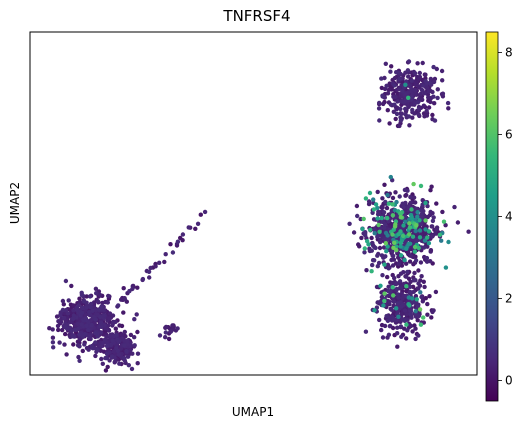 The width and height of the screenshot is (526, 431). I want to click on colorbar, so click(492, 216).